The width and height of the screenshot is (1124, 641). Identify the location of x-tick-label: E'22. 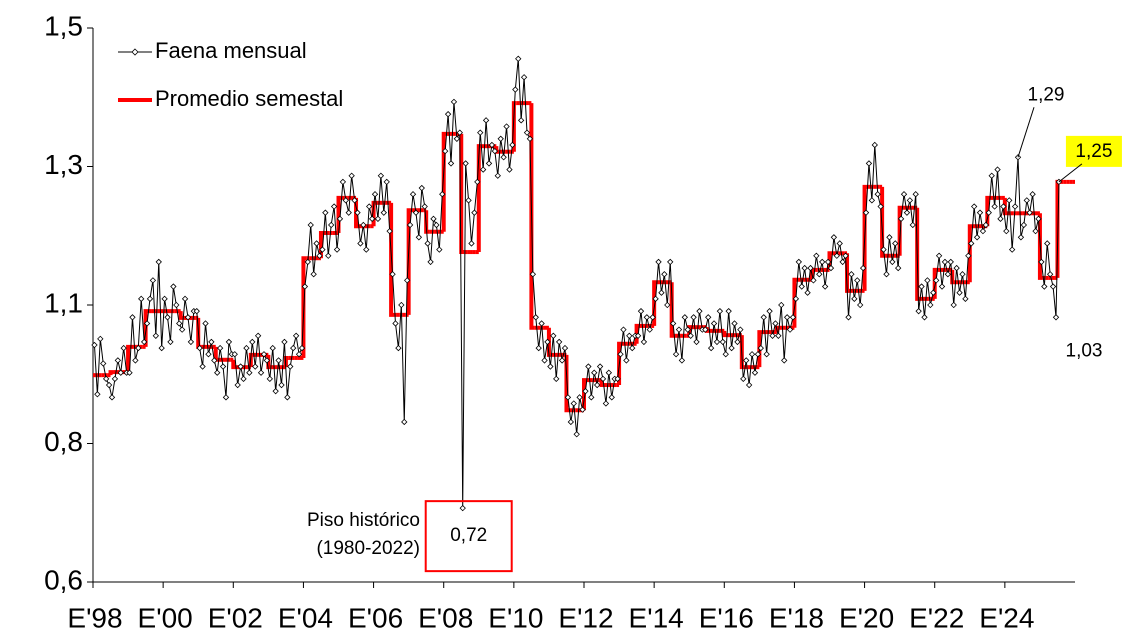
(936, 617).